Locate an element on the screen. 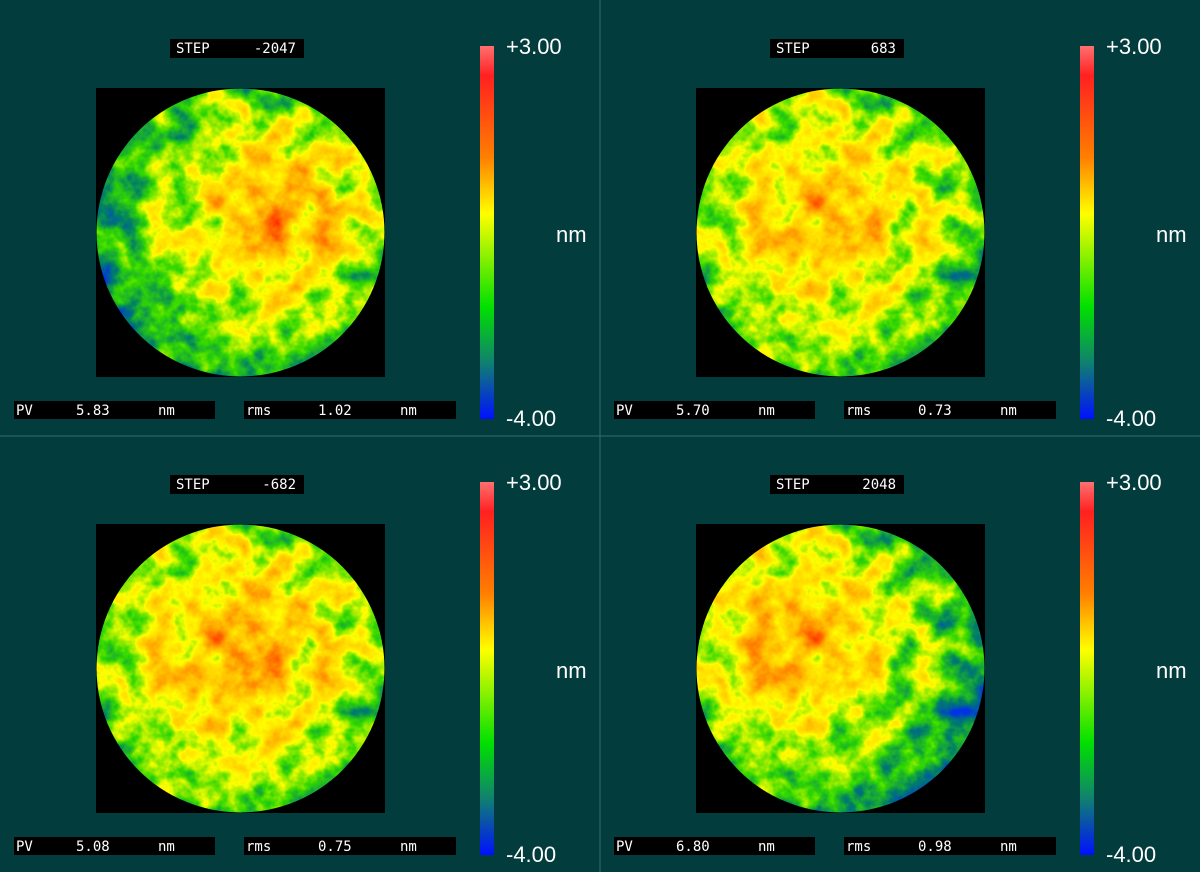 Image resolution: width=1200 pixels, height=872 pixels. step-value: 2048 is located at coordinates (879, 485).